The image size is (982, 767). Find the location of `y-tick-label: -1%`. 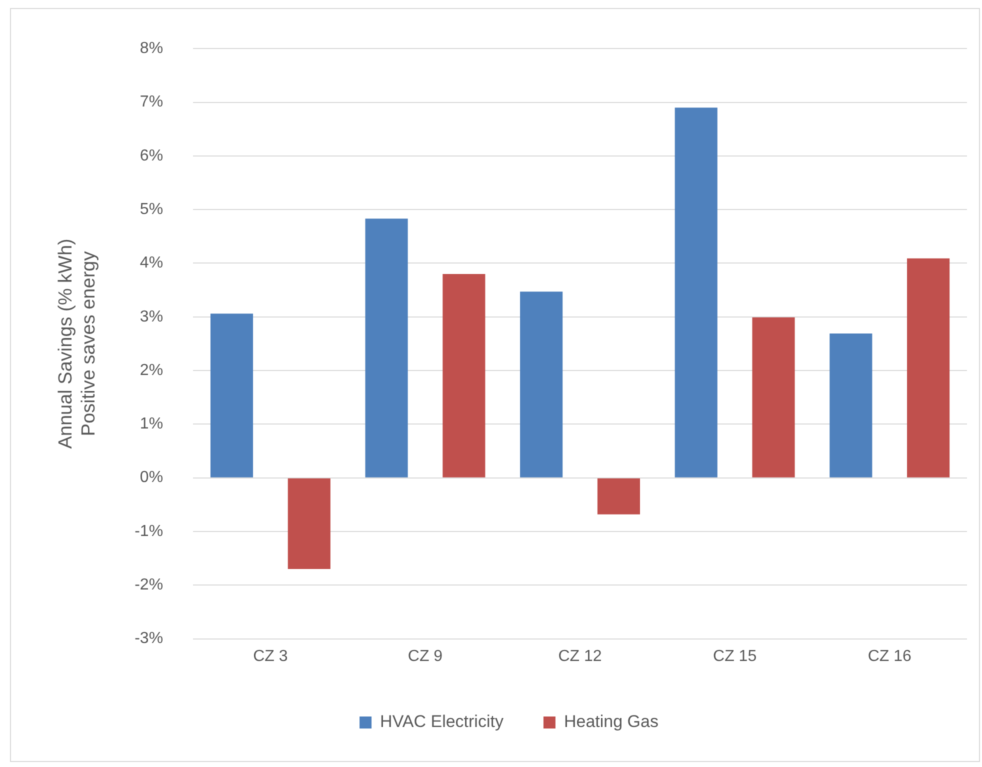

y-tick-label: -1% is located at coordinates (149, 531).